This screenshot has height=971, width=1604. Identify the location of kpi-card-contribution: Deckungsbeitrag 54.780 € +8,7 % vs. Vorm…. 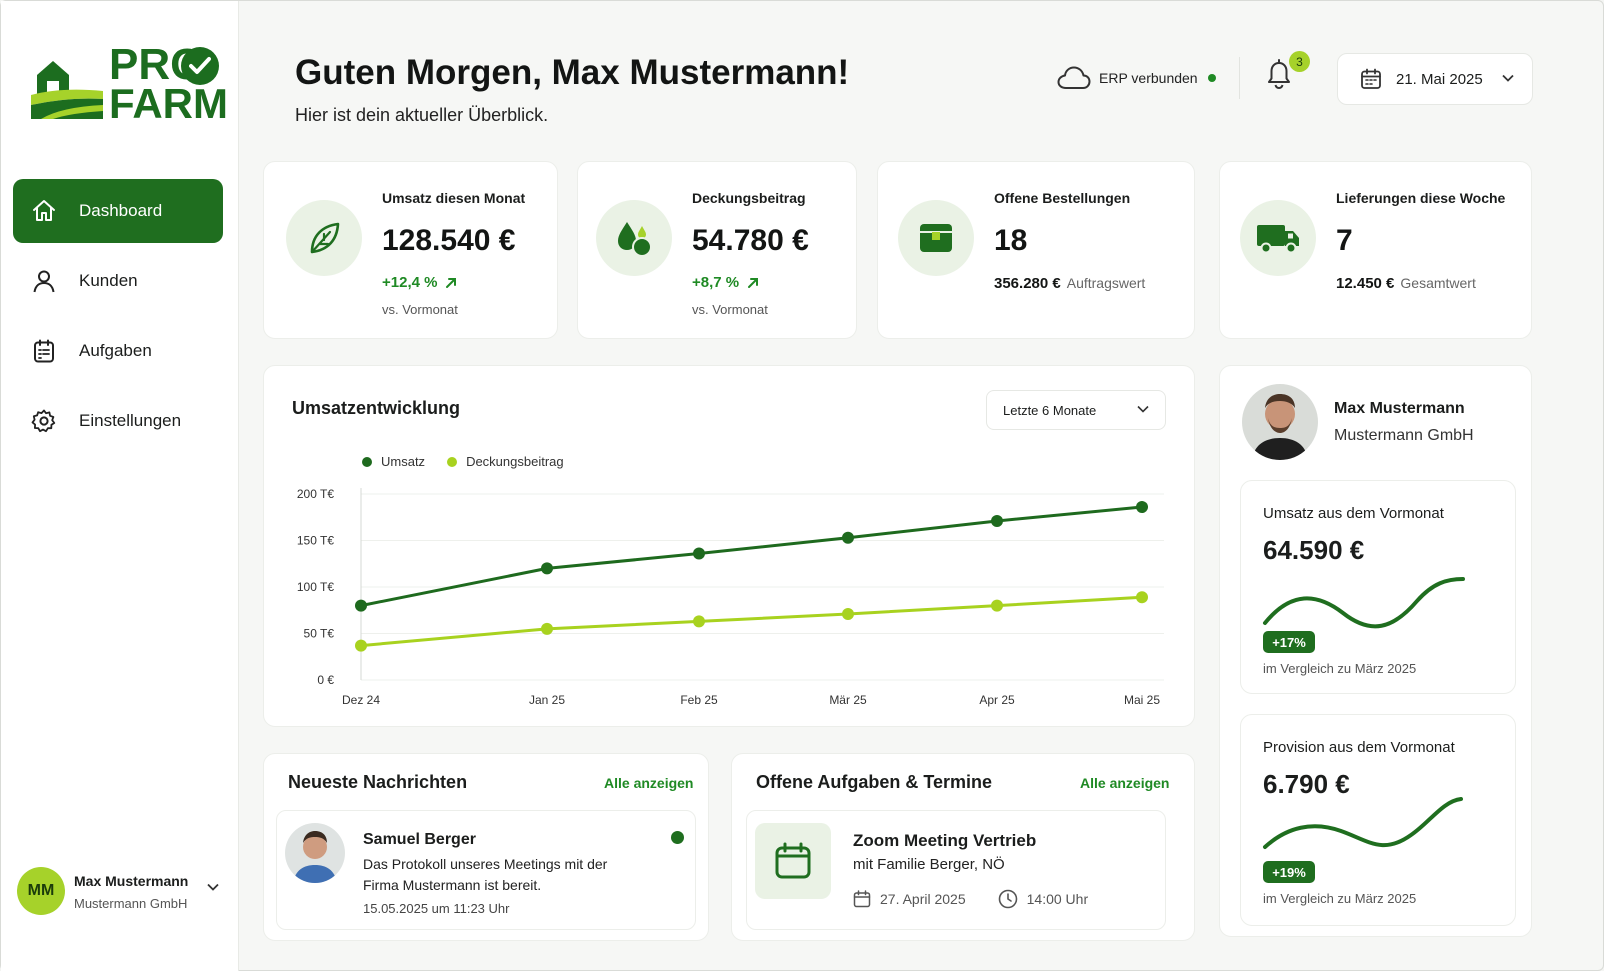
(717, 250).